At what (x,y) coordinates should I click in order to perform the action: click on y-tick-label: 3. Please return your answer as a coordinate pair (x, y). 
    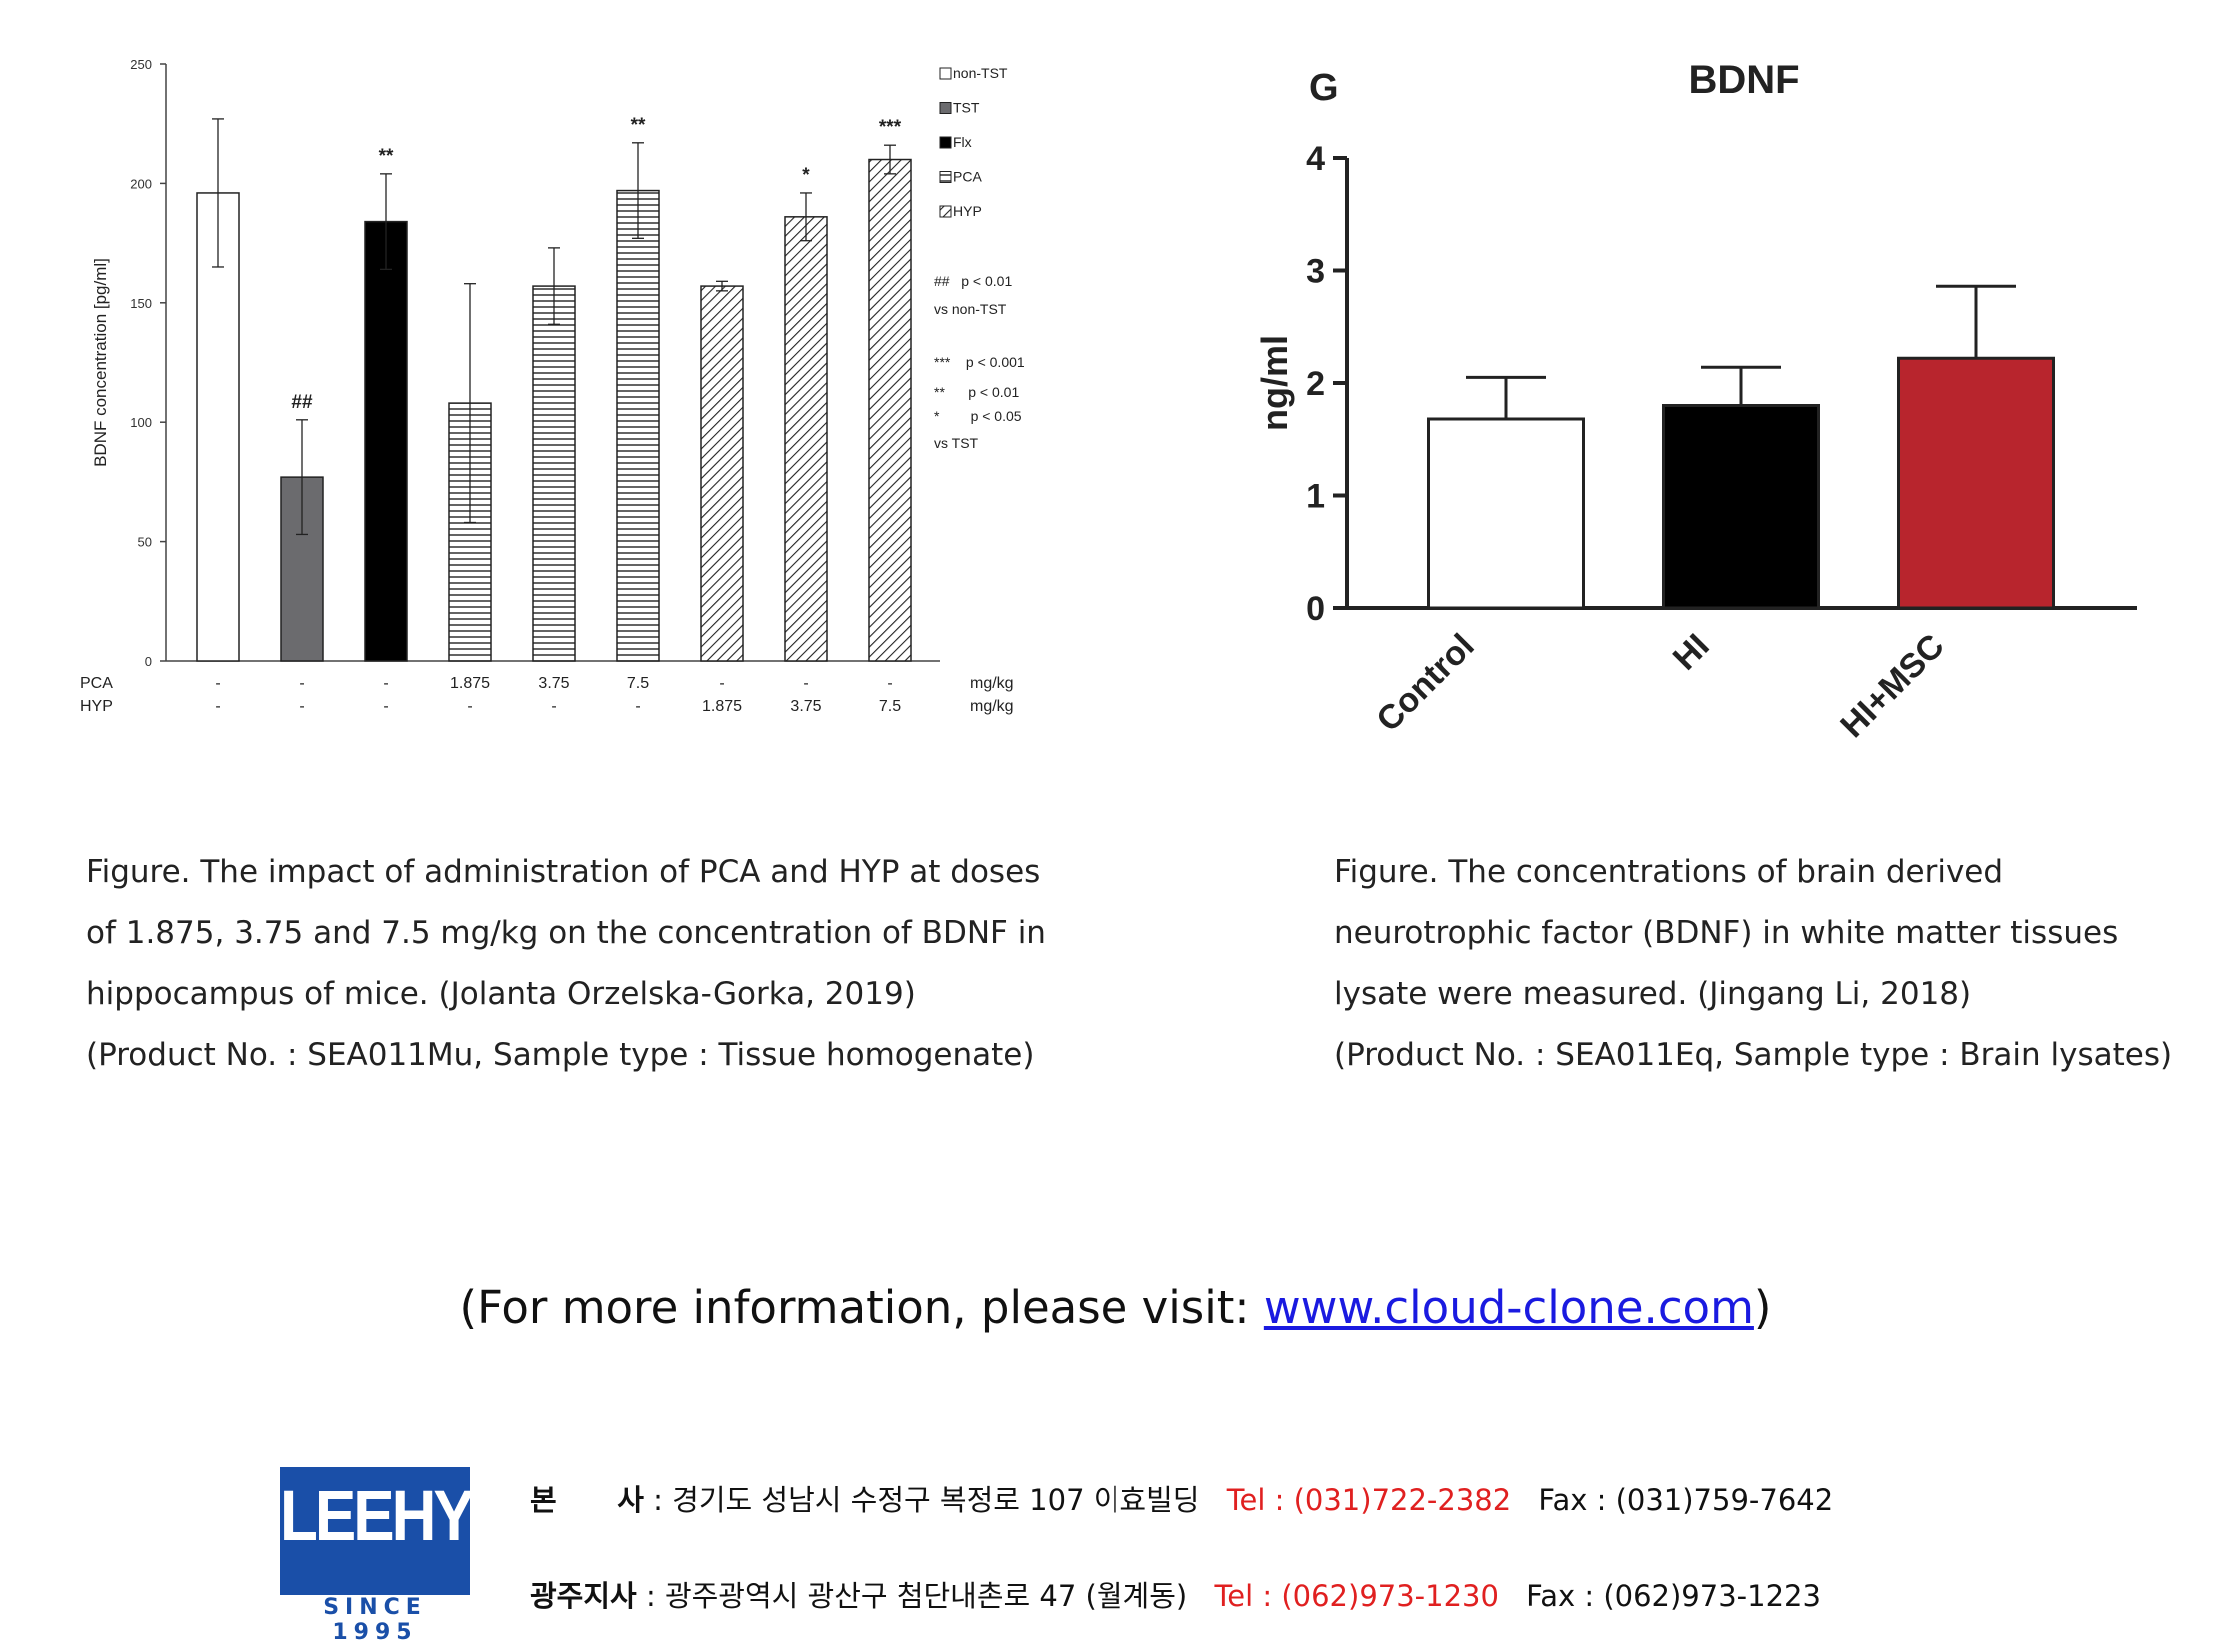
    Looking at the image, I should click on (1315, 272).